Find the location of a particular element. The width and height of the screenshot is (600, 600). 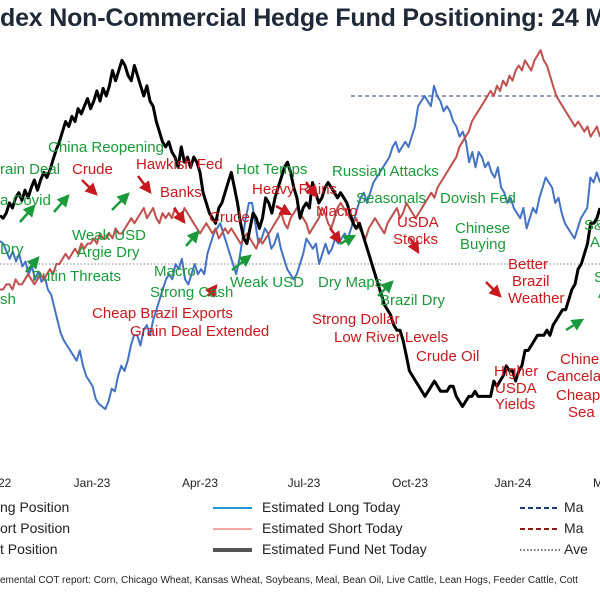

annotation-label: All-Ti is located at coordinates (595, 242).